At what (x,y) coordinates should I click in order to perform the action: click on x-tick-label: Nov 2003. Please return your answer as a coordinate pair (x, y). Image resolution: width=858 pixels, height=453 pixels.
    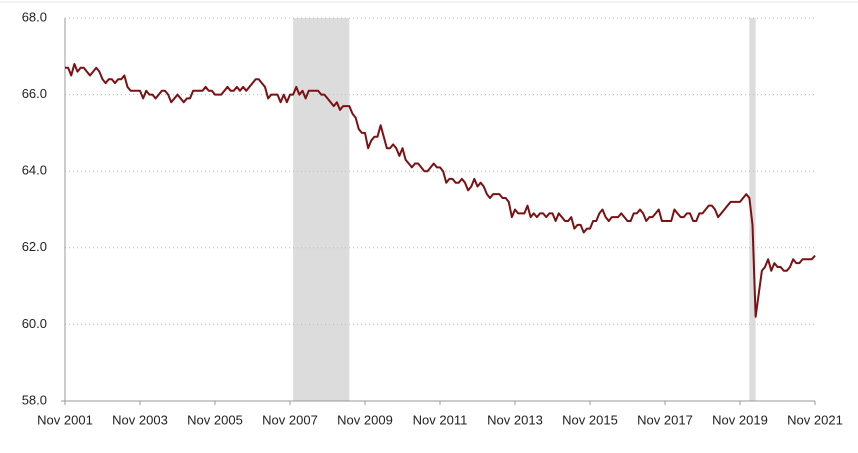
    Looking at the image, I should click on (140, 419).